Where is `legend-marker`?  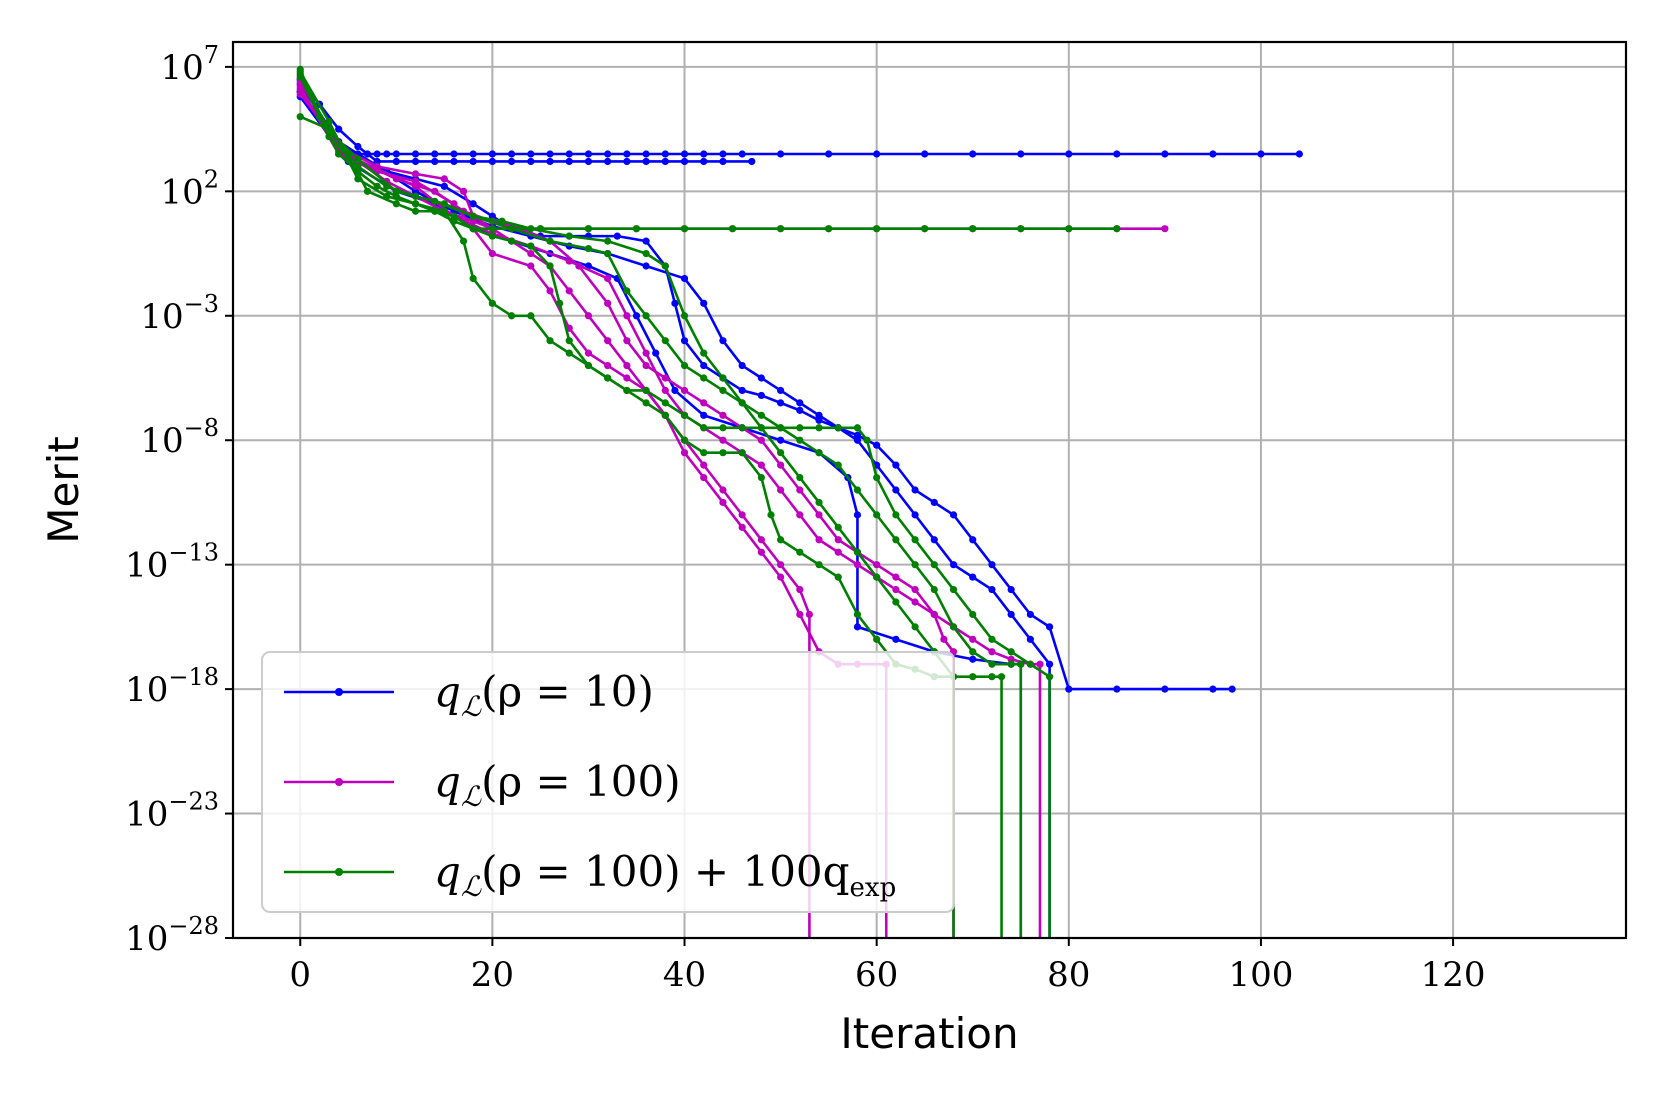
legend-marker is located at coordinates (339, 872).